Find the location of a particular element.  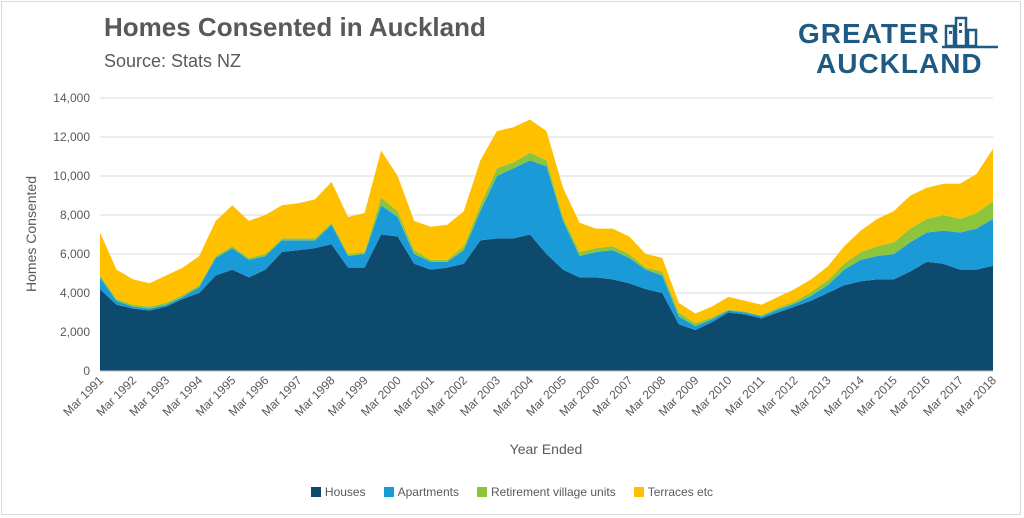

chart-subtitle: Source: Stats NZ is located at coordinates (173, 61).